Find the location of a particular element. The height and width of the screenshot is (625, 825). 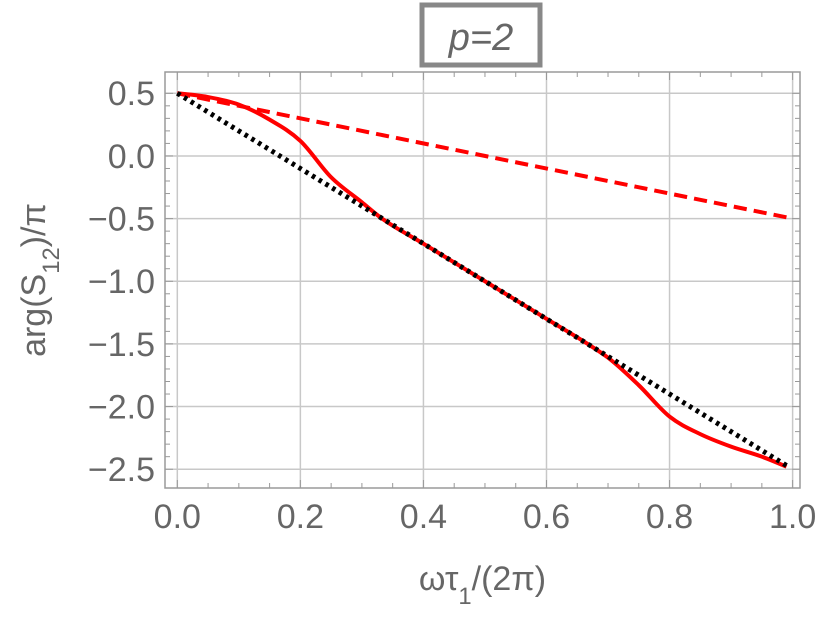

y-tick-label: −1.0 is located at coordinates (121, 282).